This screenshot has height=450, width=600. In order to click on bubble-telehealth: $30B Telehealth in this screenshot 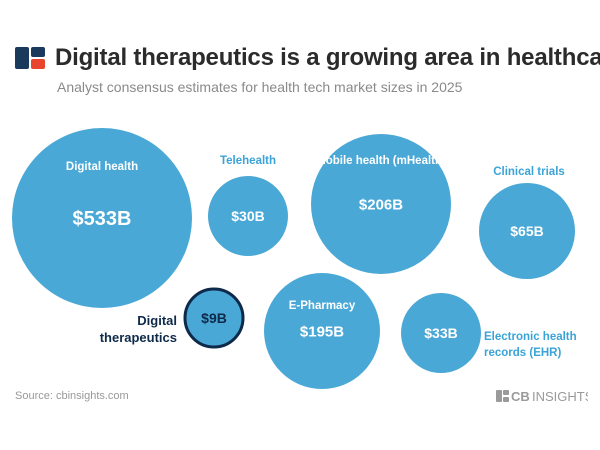, I will do `click(248, 205)`.